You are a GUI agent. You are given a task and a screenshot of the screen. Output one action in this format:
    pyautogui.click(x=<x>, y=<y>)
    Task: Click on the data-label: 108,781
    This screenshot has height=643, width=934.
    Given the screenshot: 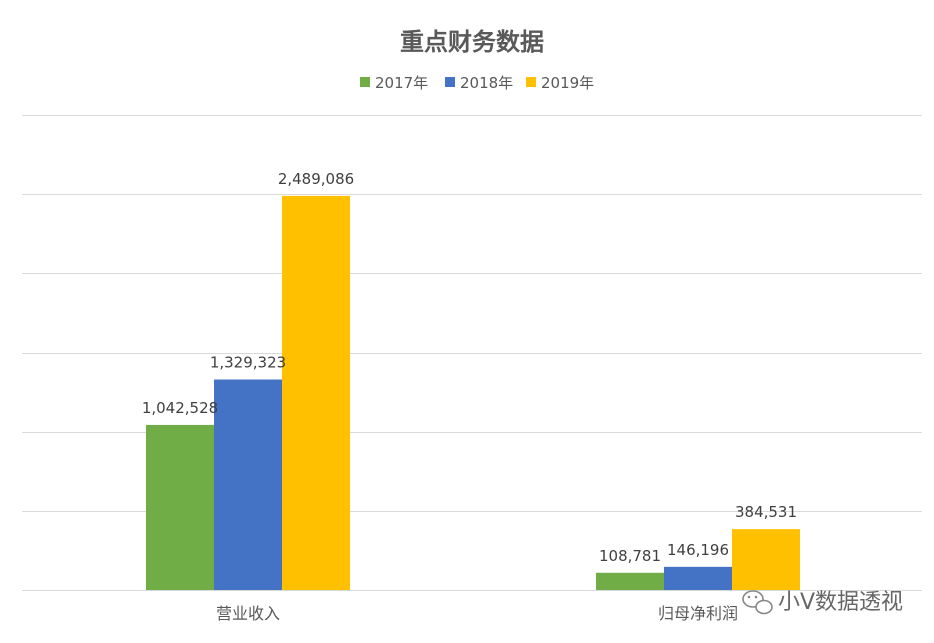 What is the action you would take?
    pyautogui.click(x=630, y=556)
    